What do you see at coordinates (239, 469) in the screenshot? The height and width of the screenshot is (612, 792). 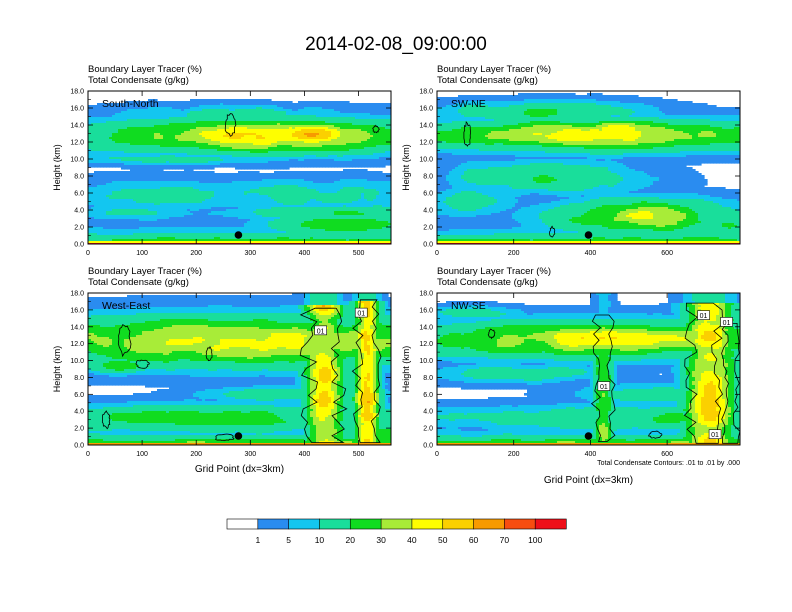 I see `x-axis-label: Grid Point (dx=3km)` at bounding box center [239, 469].